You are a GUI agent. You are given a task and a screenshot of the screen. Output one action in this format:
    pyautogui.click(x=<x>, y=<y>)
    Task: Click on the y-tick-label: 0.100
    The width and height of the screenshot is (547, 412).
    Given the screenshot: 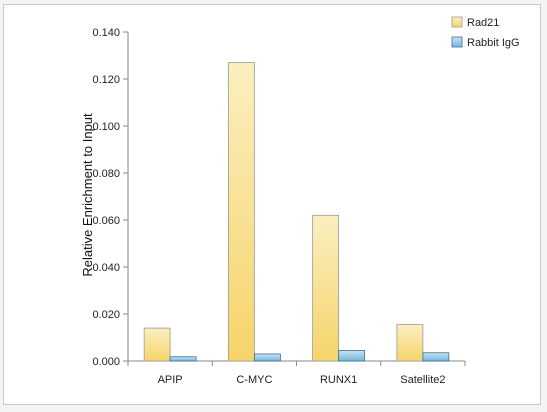 What is the action you would take?
    pyautogui.click(x=106, y=127)
    